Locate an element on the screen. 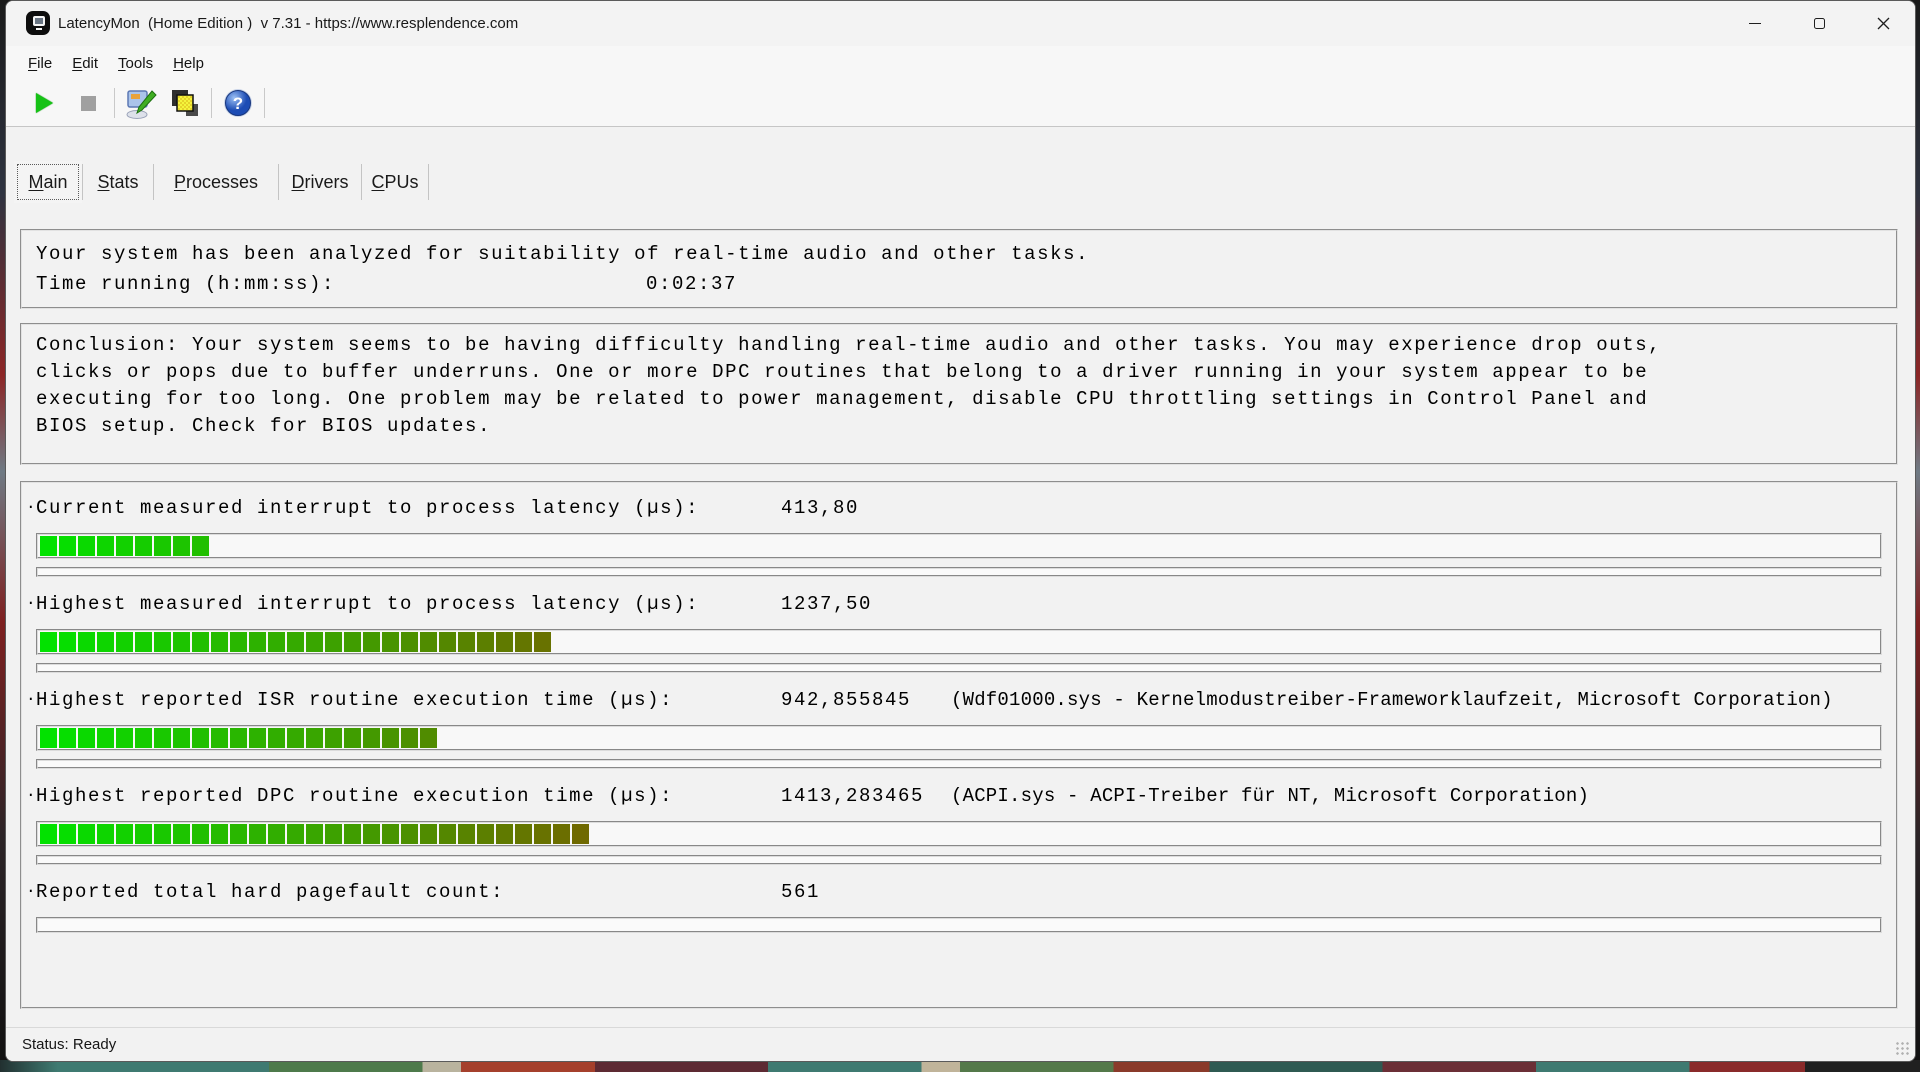 This screenshot has width=1920, height=1072. measurement-label: Reported total hard pagefault count: is located at coordinates (270, 892).